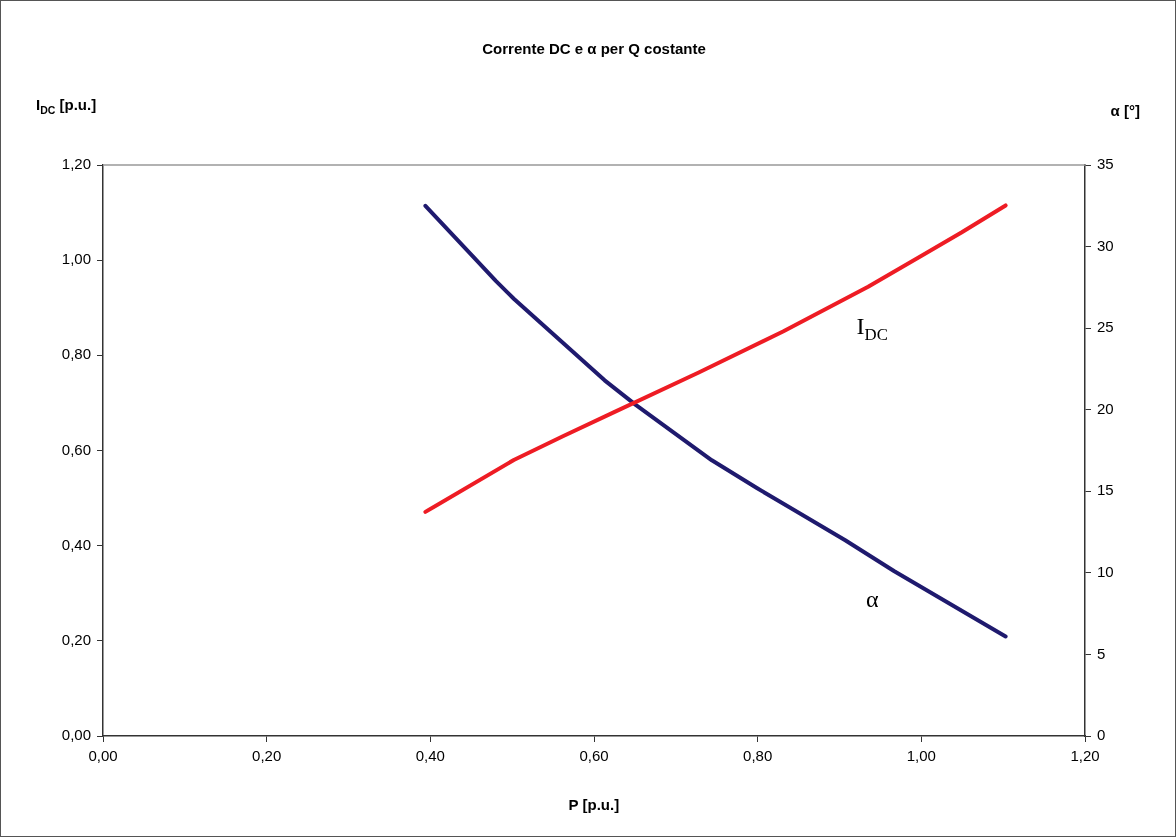 The width and height of the screenshot is (1176, 837). What do you see at coordinates (103, 756) in the screenshot?
I see `x-tick-label: 0,00` at bounding box center [103, 756].